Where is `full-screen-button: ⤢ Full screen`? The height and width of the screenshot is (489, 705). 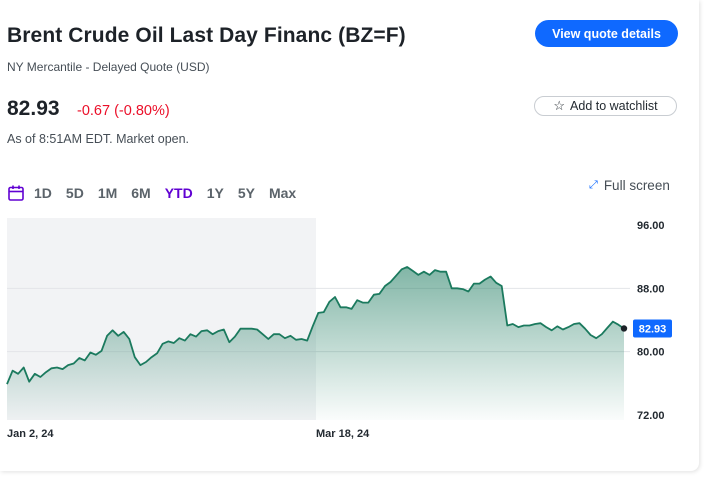
full-screen-button: ⤢ Full screen is located at coordinates (629, 185).